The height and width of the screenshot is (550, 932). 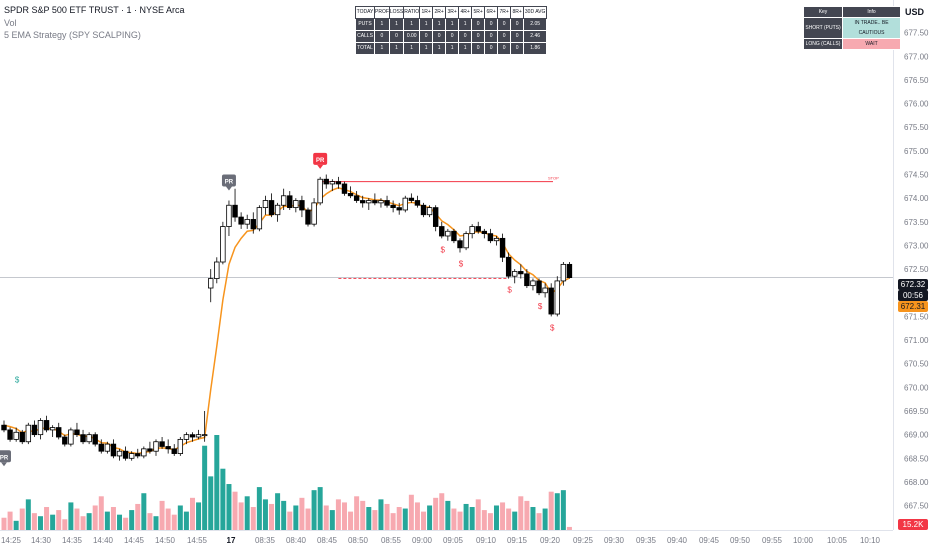 What do you see at coordinates (915, 12) in the screenshot?
I see `currency-label: USD` at bounding box center [915, 12].